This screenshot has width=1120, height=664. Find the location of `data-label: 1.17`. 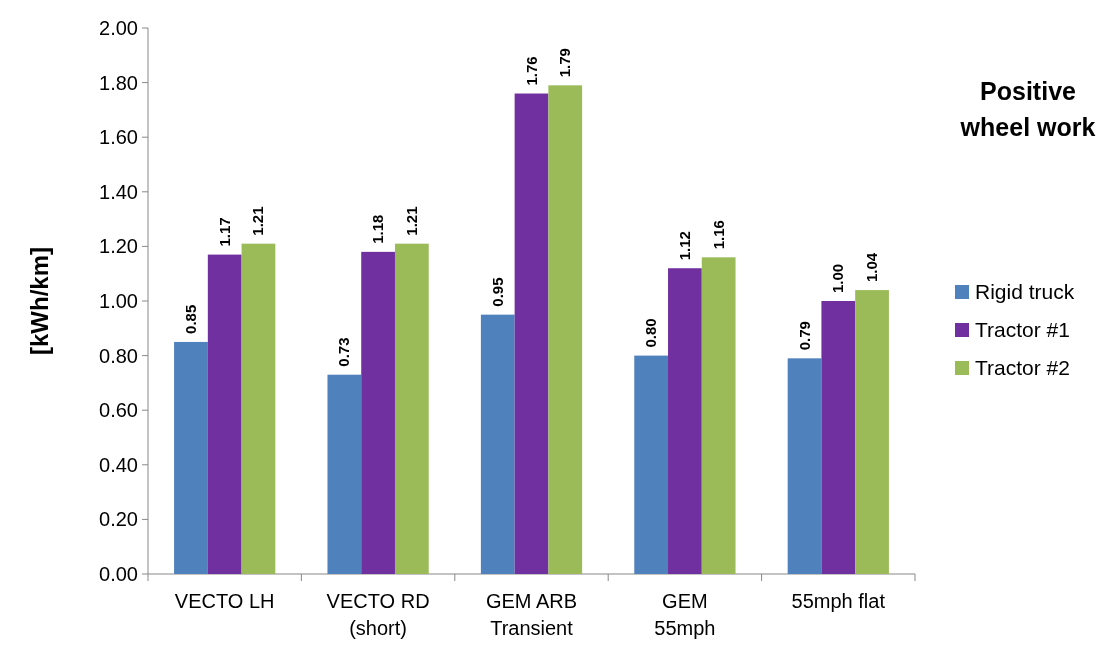

data-label: 1.17 is located at coordinates (224, 232).